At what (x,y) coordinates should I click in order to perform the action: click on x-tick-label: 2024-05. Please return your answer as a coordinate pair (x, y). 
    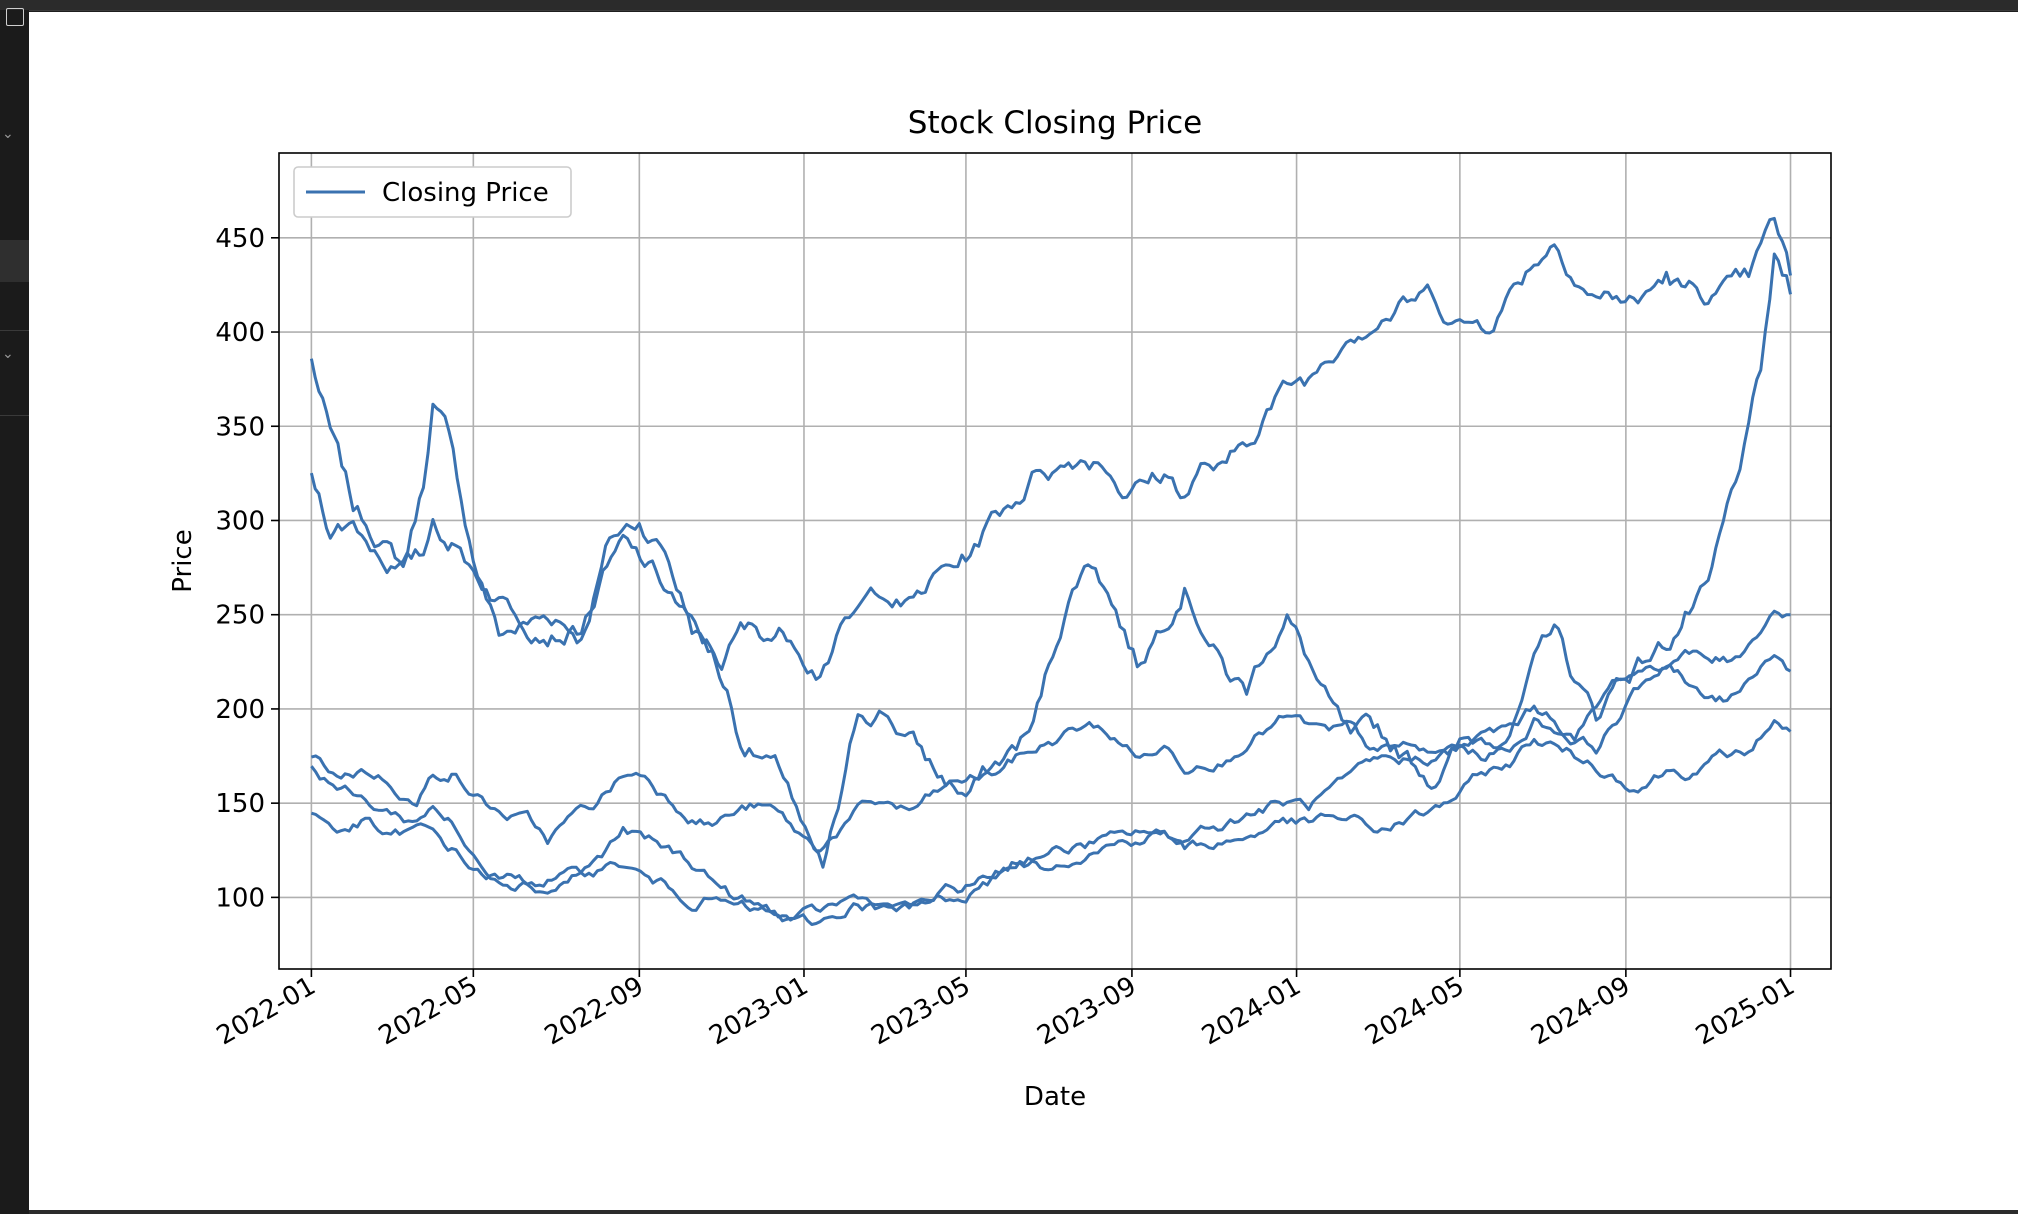
    Looking at the image, I should click on (1414, 1011).